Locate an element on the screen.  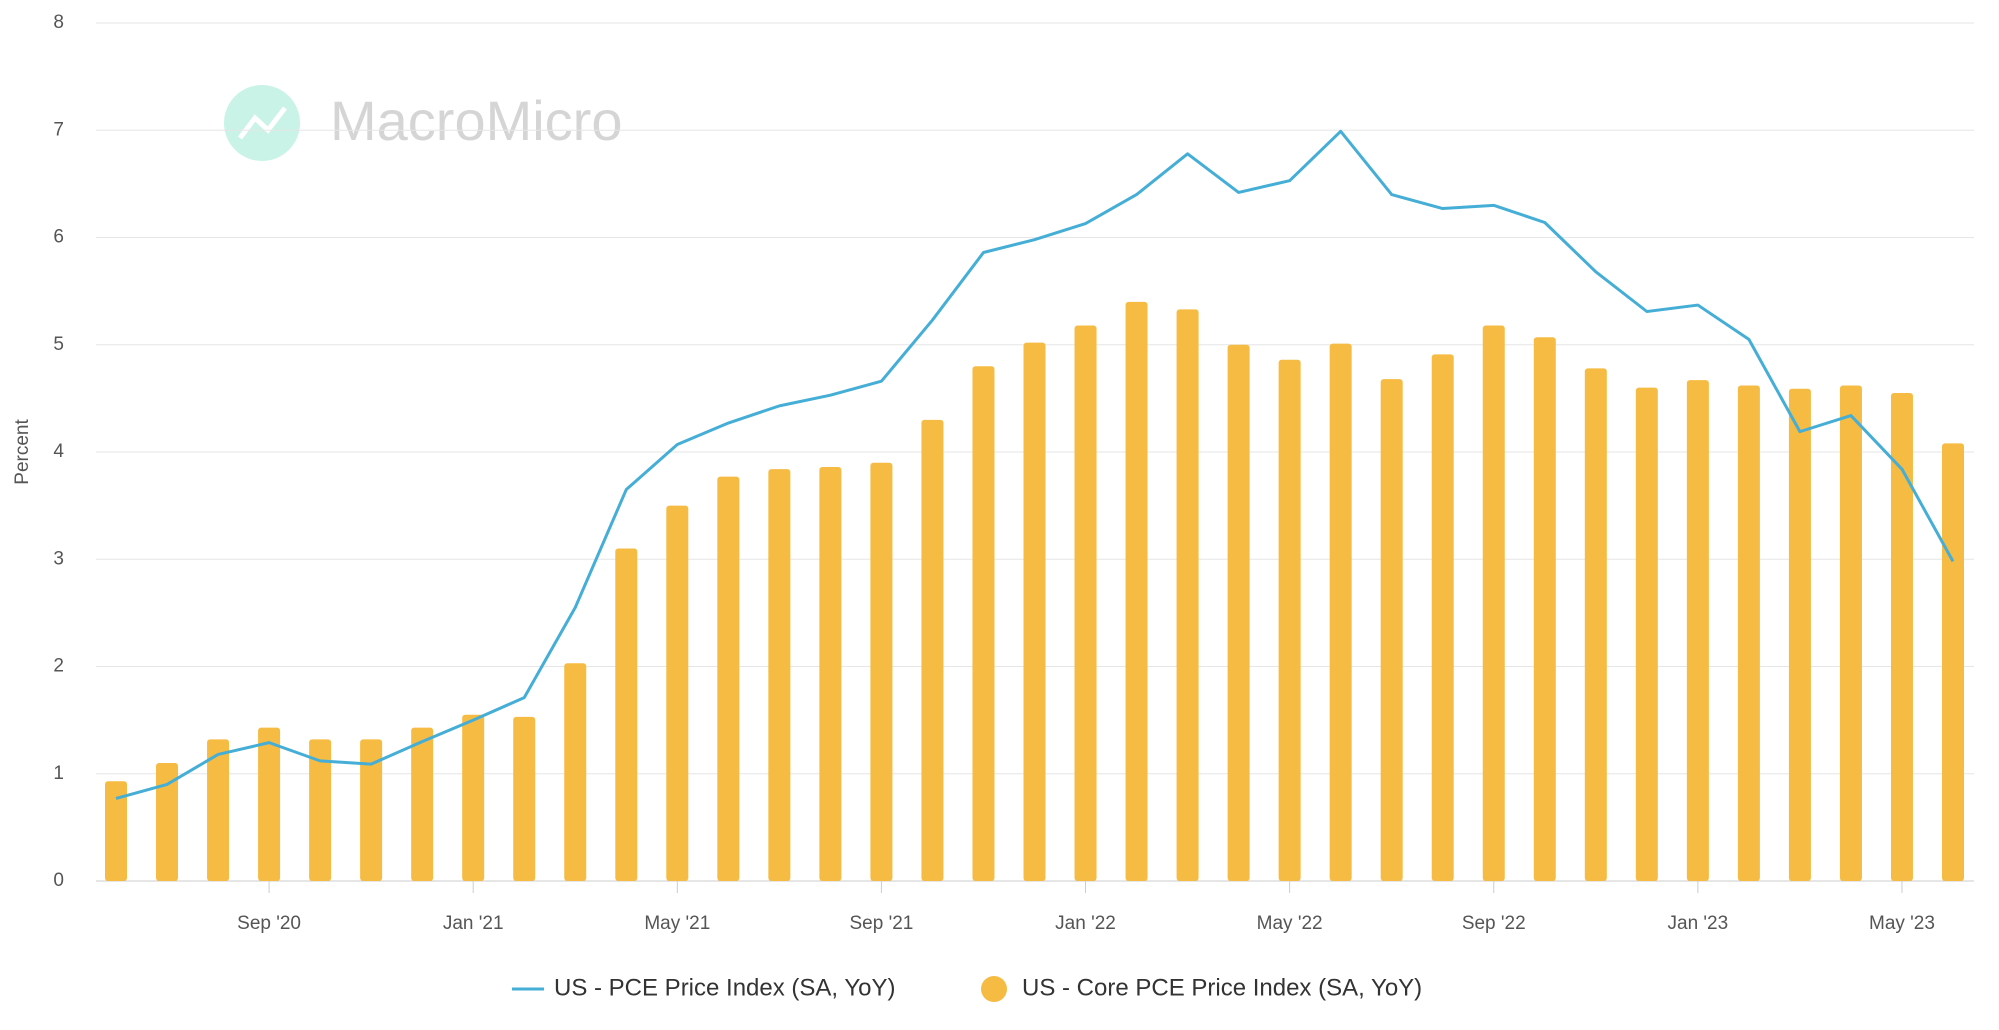
x-tick-label: May '23 is located at coordinates (1902, 923).